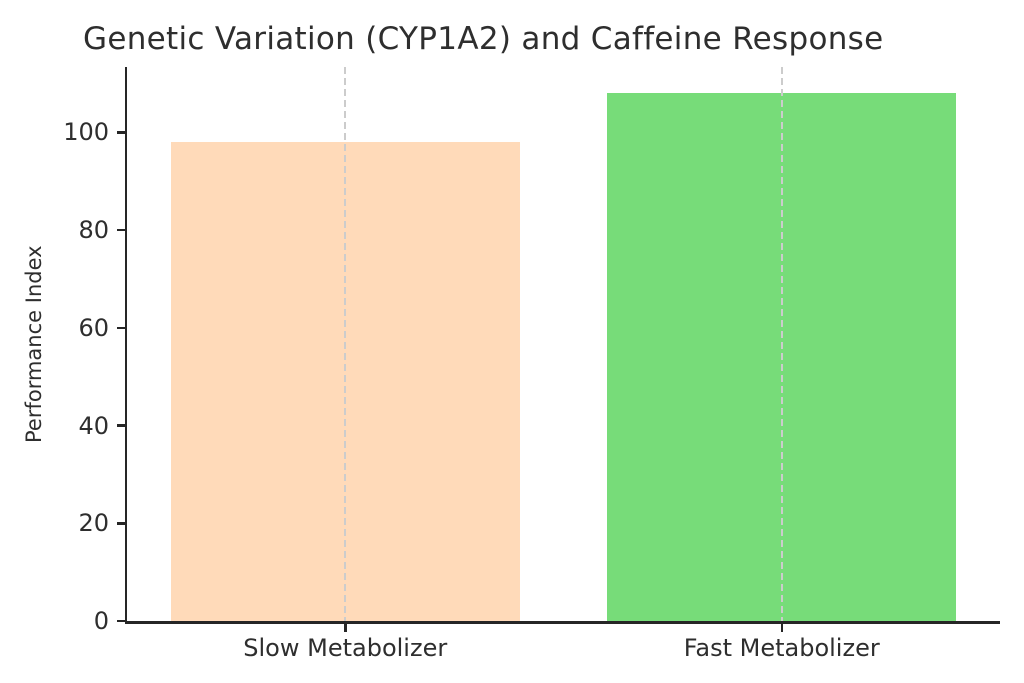 The width and height of the screenshot is (1024, 683). I want to click on y-tick-label-100: 100, so click(86, 132).